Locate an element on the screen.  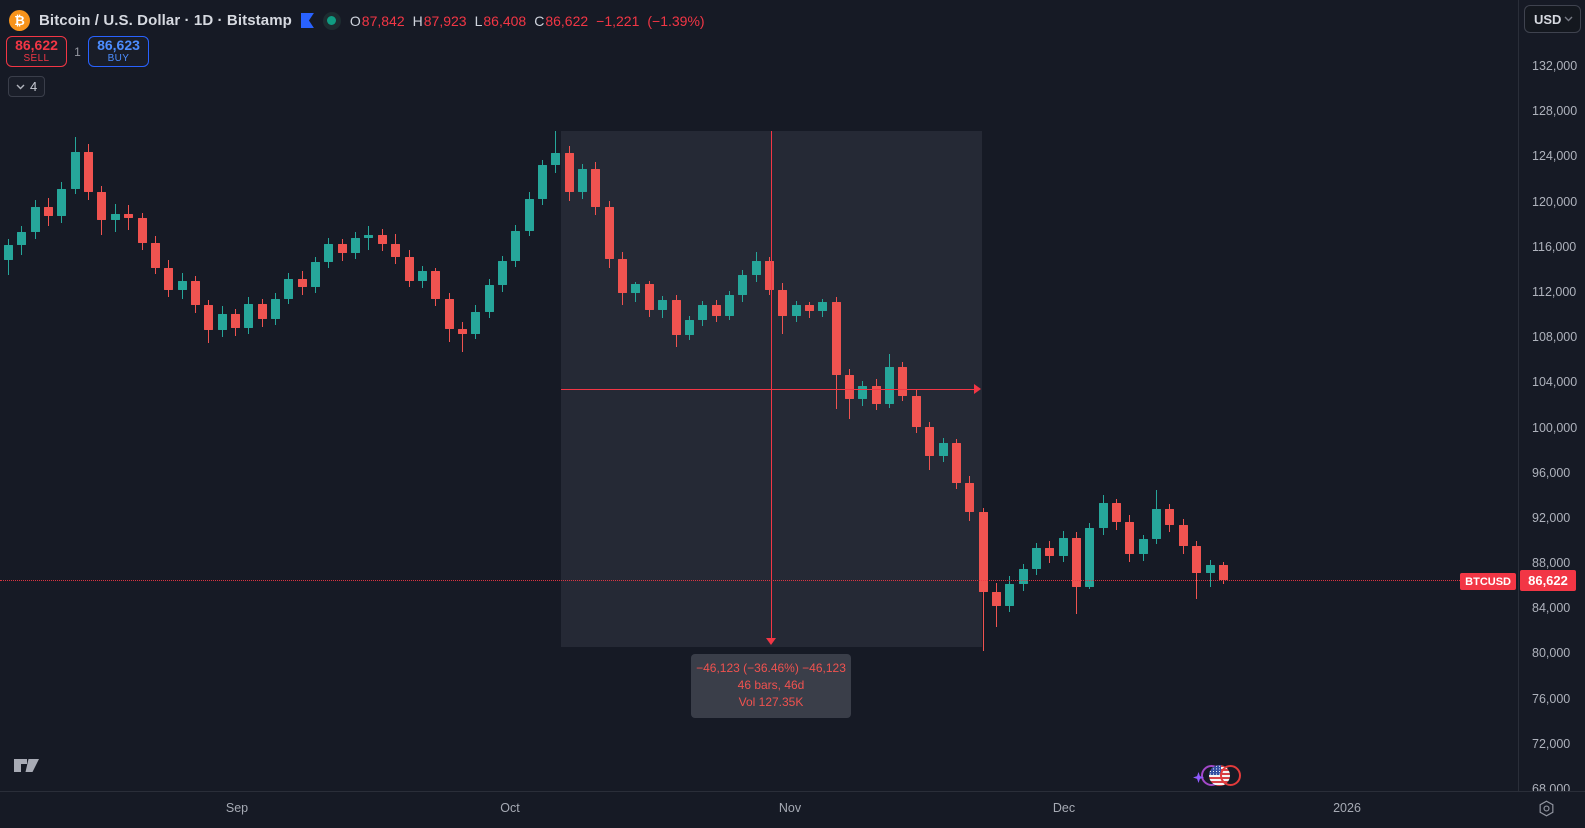
chevron-down-icon is located at coordinates (1568, 19).